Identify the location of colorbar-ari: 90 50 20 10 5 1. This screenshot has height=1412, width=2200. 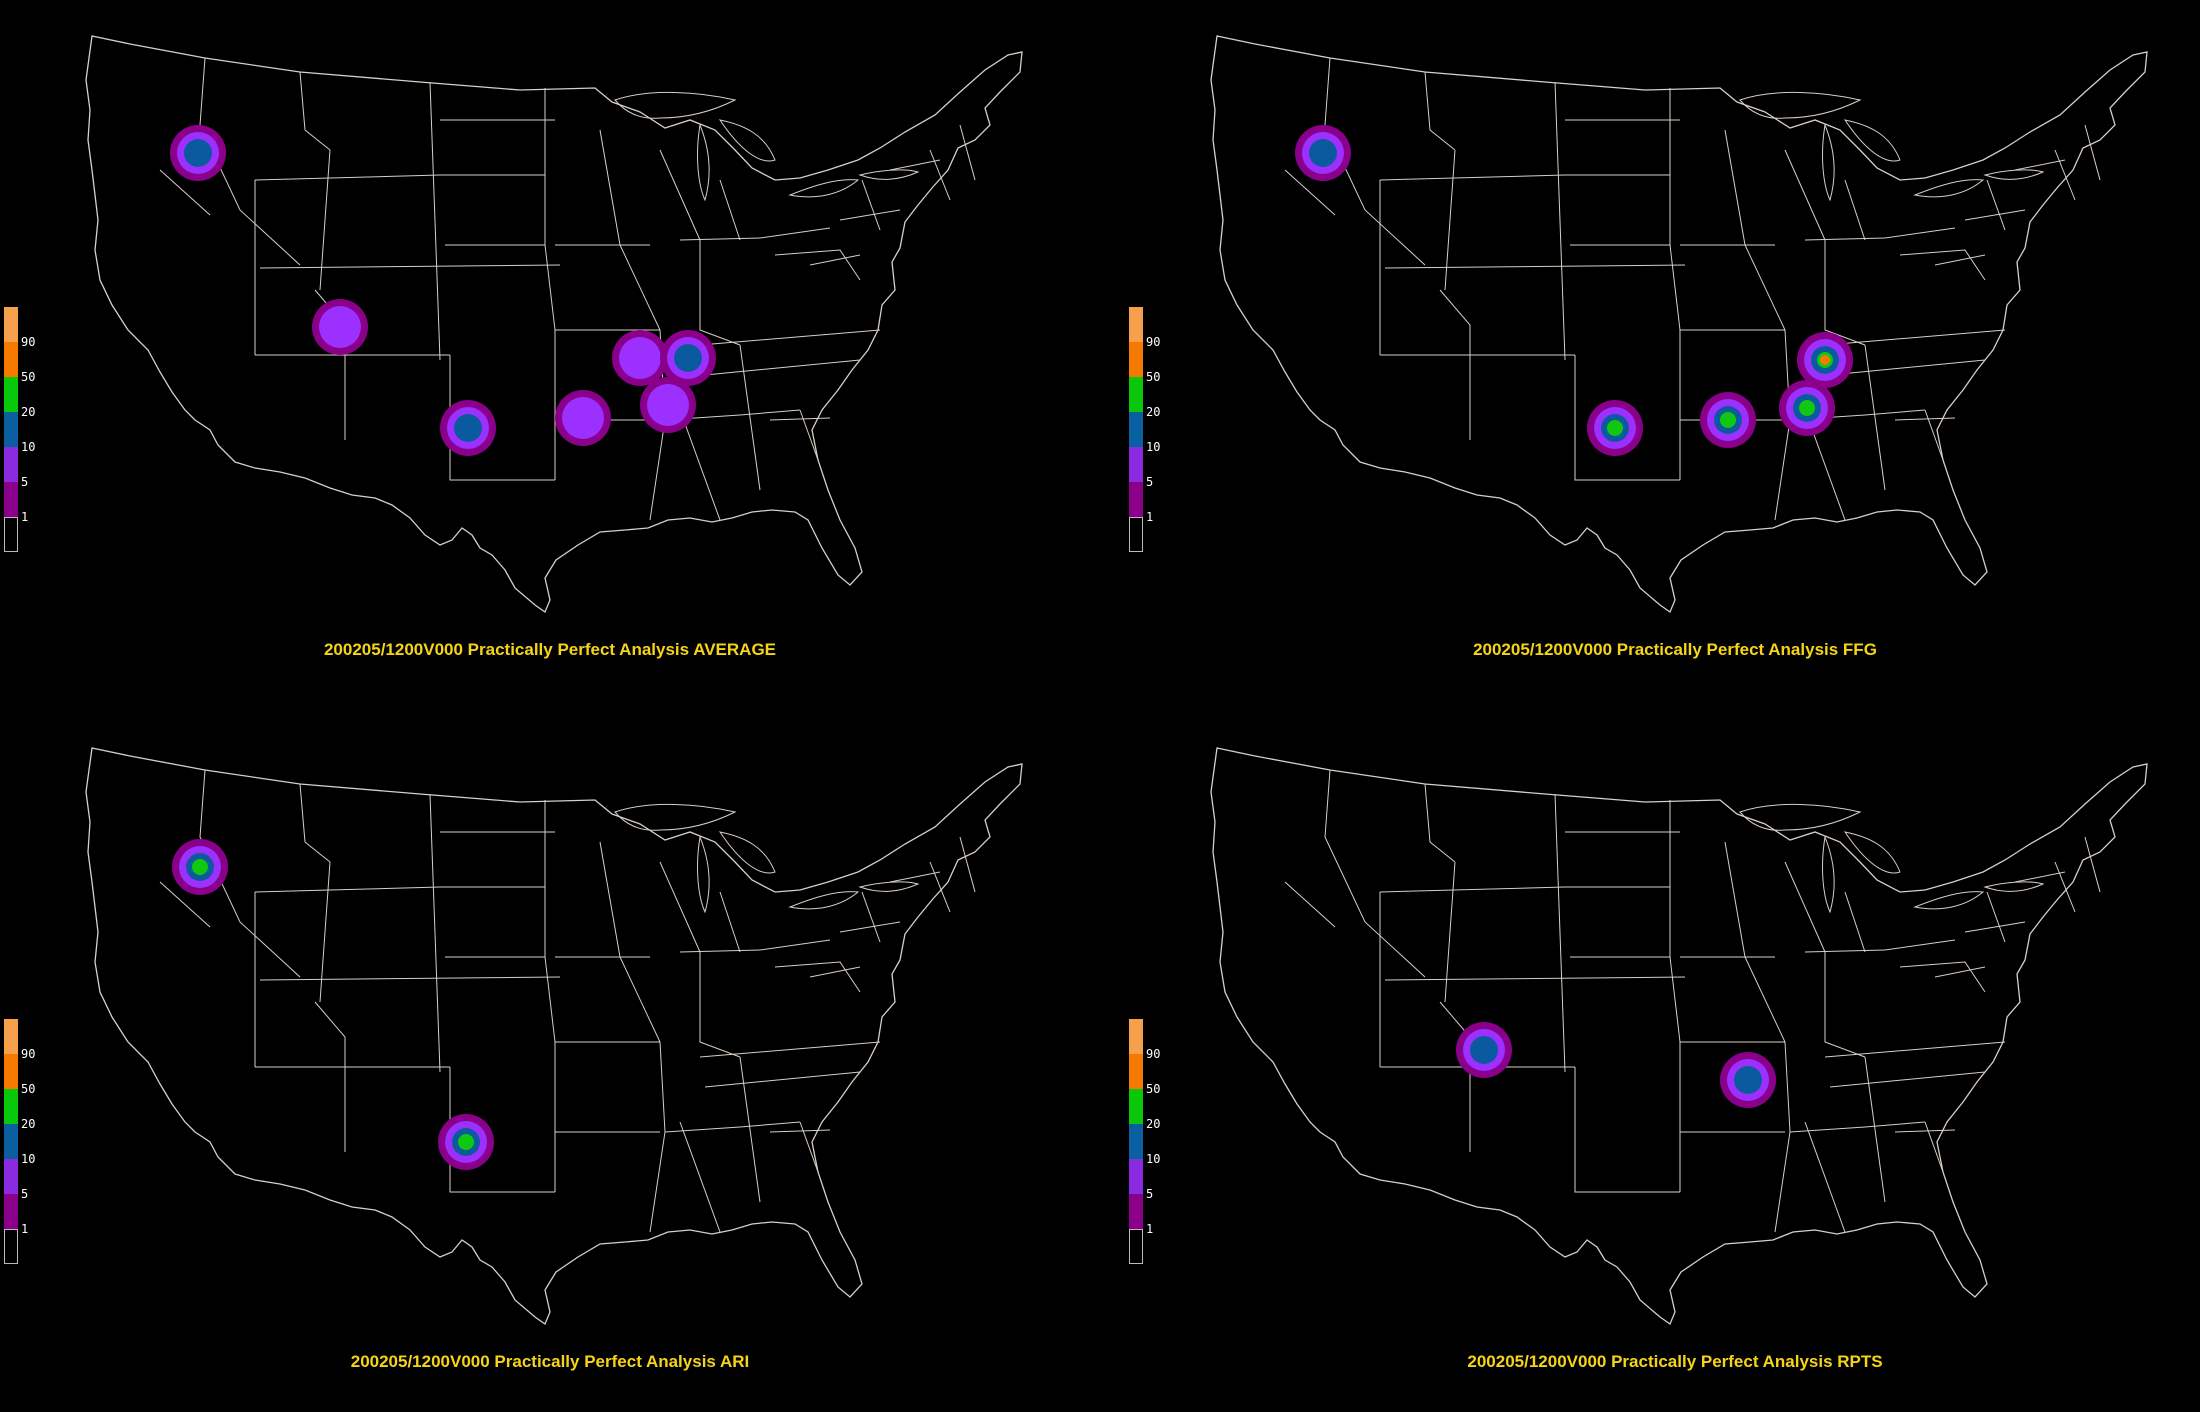
(19, 1141).